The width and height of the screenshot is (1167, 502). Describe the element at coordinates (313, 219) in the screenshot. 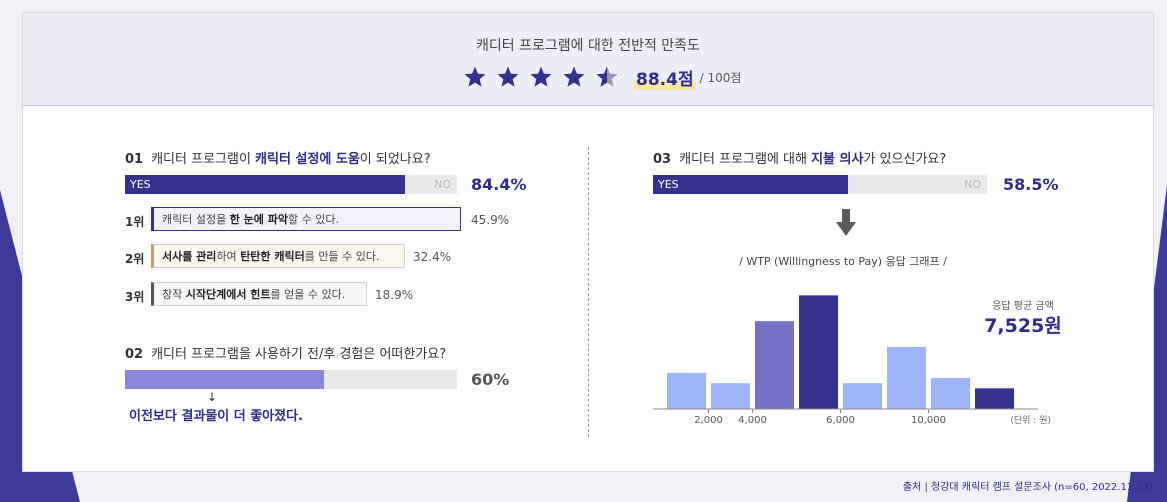

I see `rank1-text-post: 할 수 있다.` at that location.